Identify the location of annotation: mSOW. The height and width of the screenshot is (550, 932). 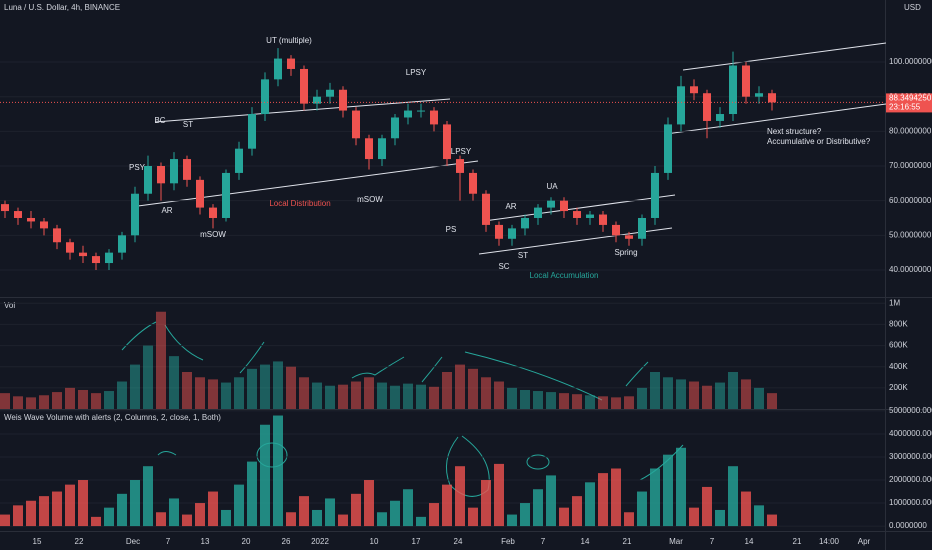
(370, 199).